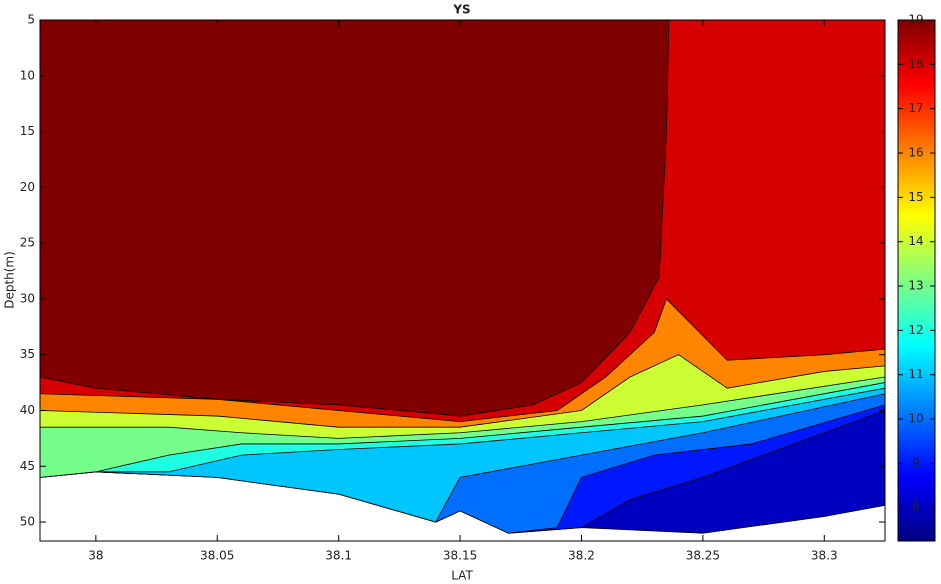  Describe the element at coordinates (915, 286) in the screenshot. I see `colorbar-tick-label: 13` at that location.